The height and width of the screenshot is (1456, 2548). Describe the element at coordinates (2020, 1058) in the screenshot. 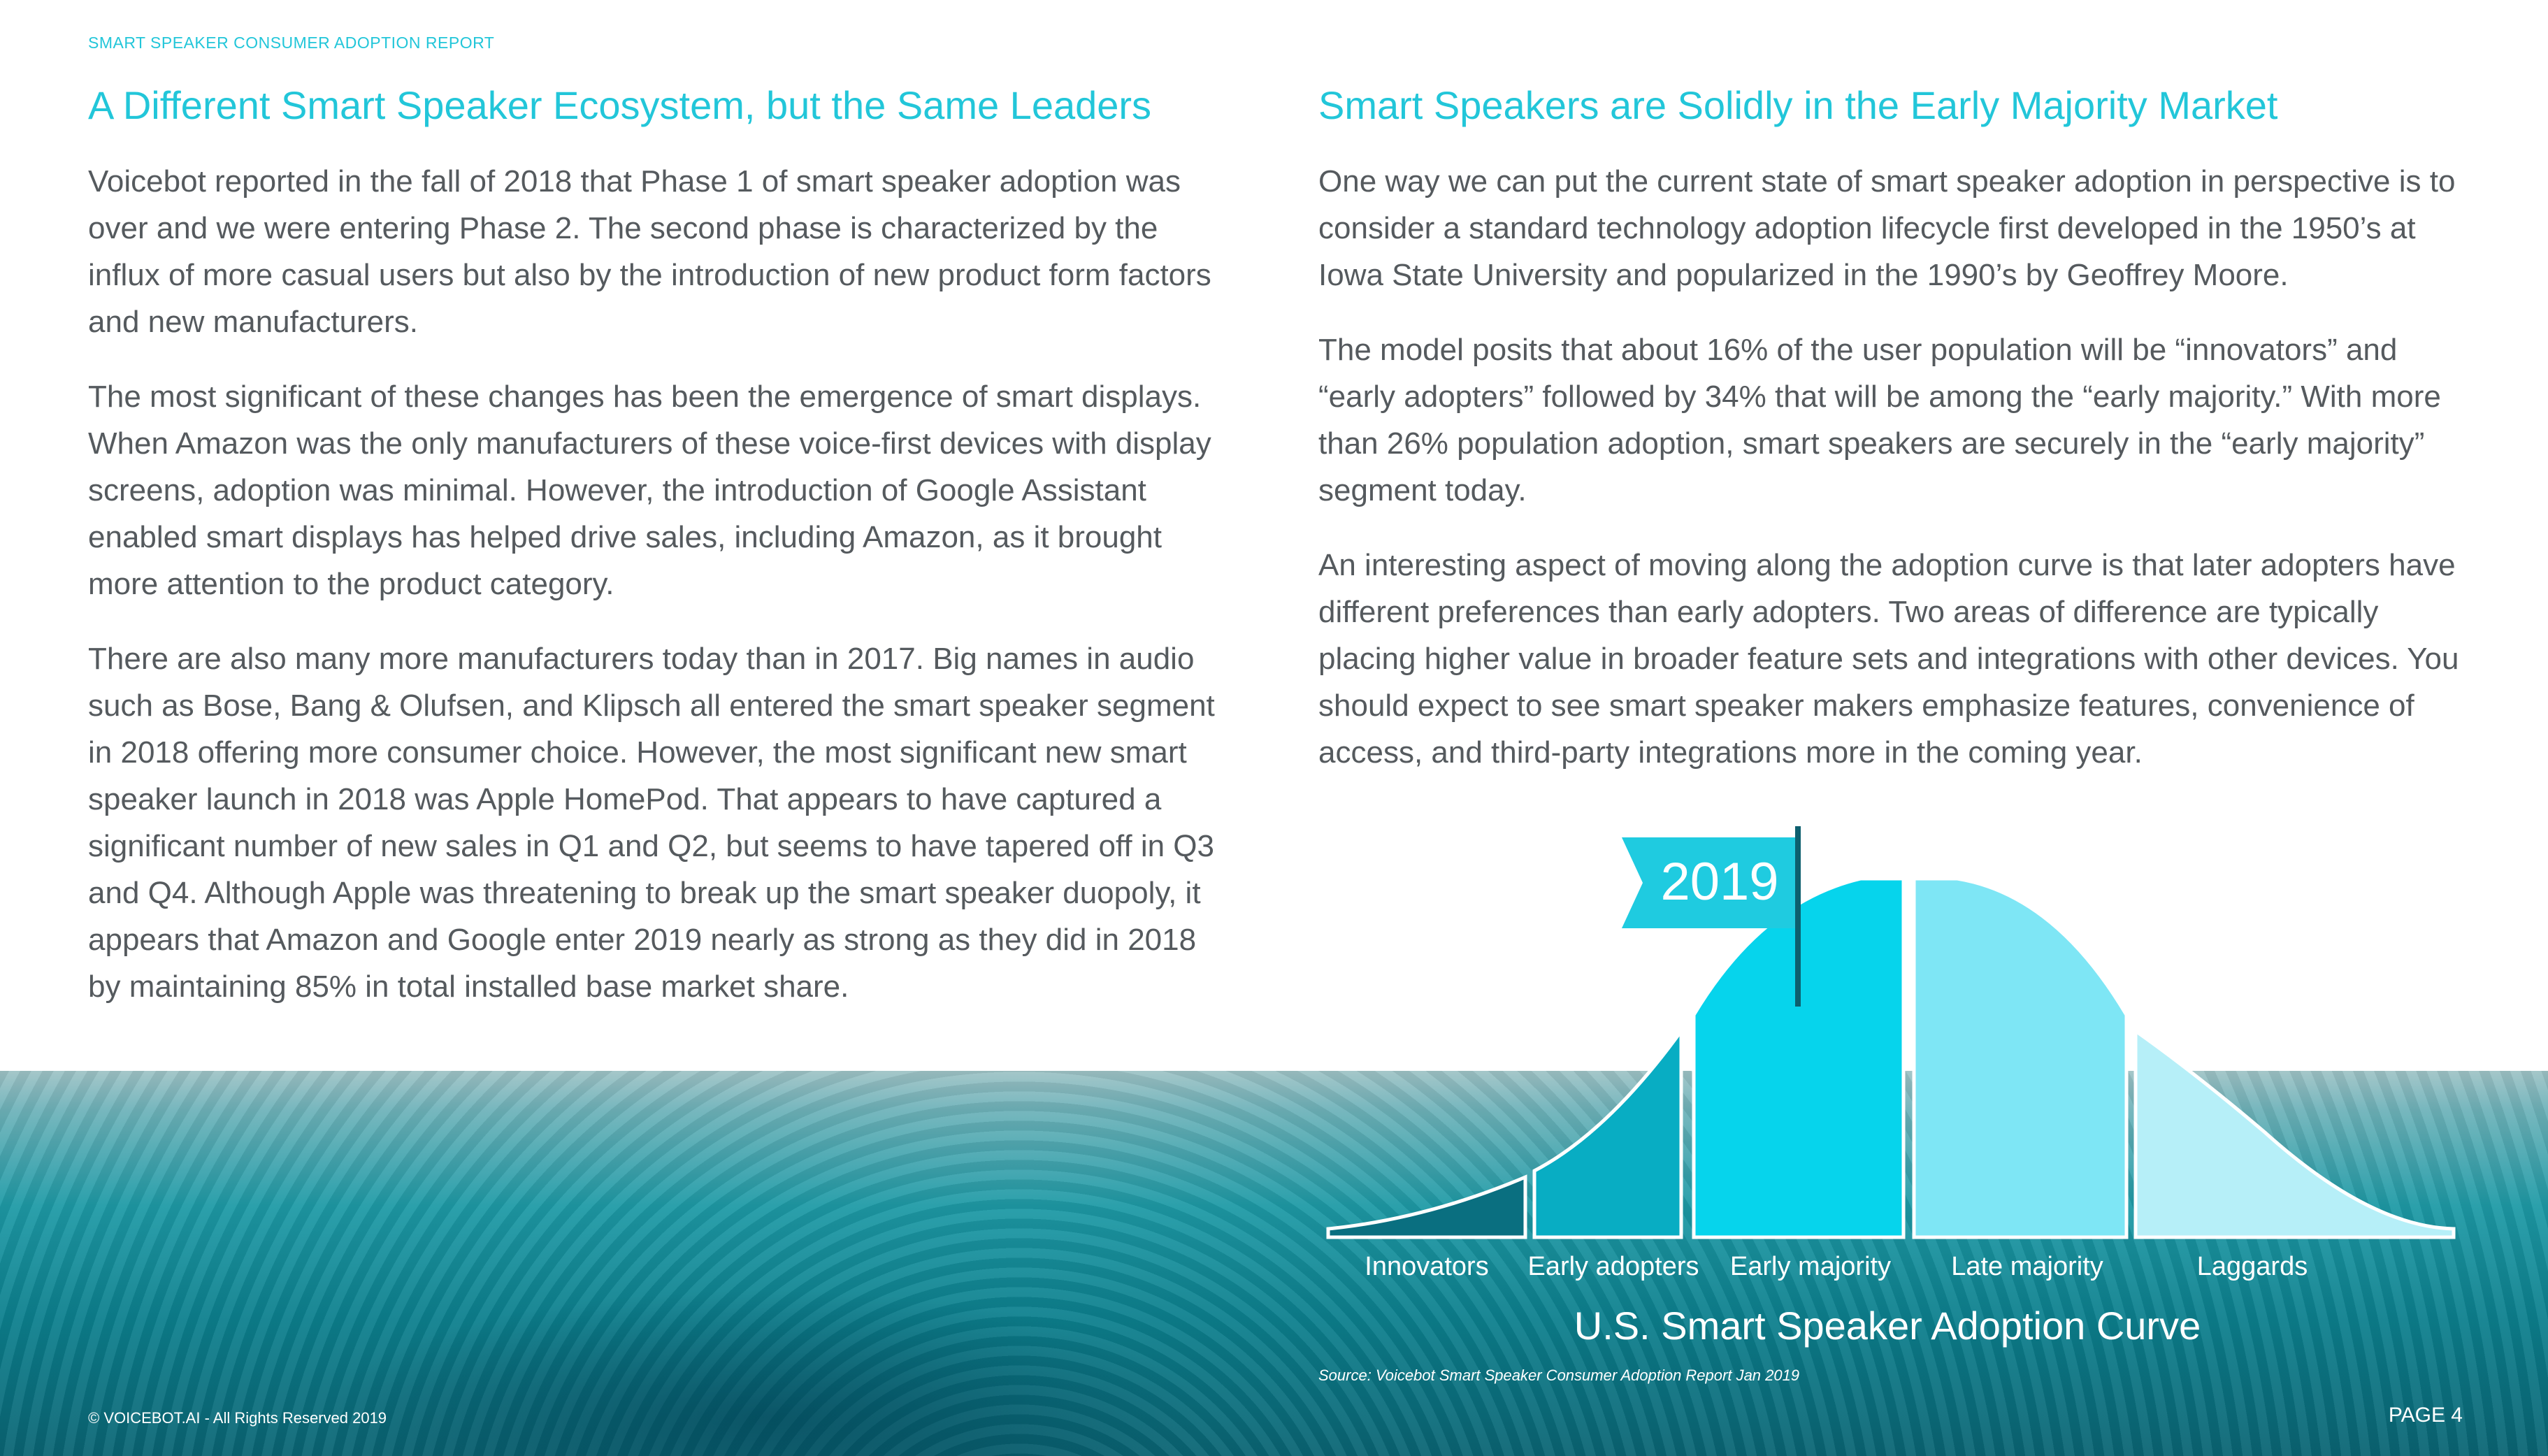

I see `segment-late-majority` at that location.